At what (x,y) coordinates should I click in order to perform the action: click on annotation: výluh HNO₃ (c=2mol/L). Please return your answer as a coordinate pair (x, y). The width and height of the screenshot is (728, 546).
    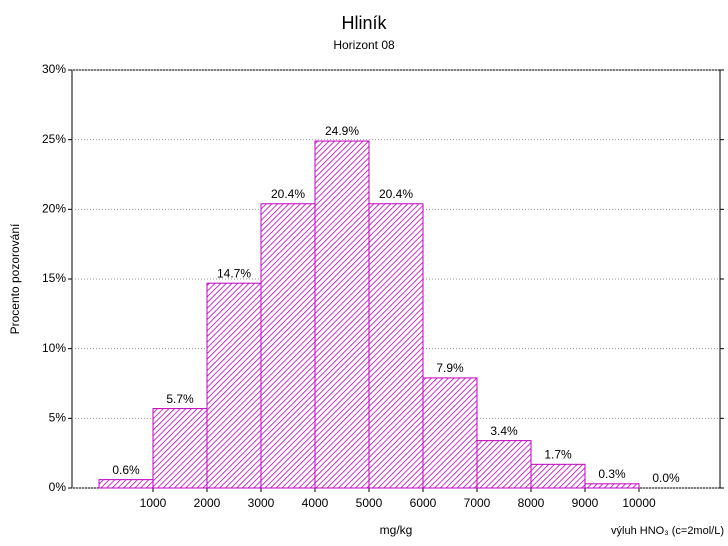
    Looking at the image, I should click on (667, 531).